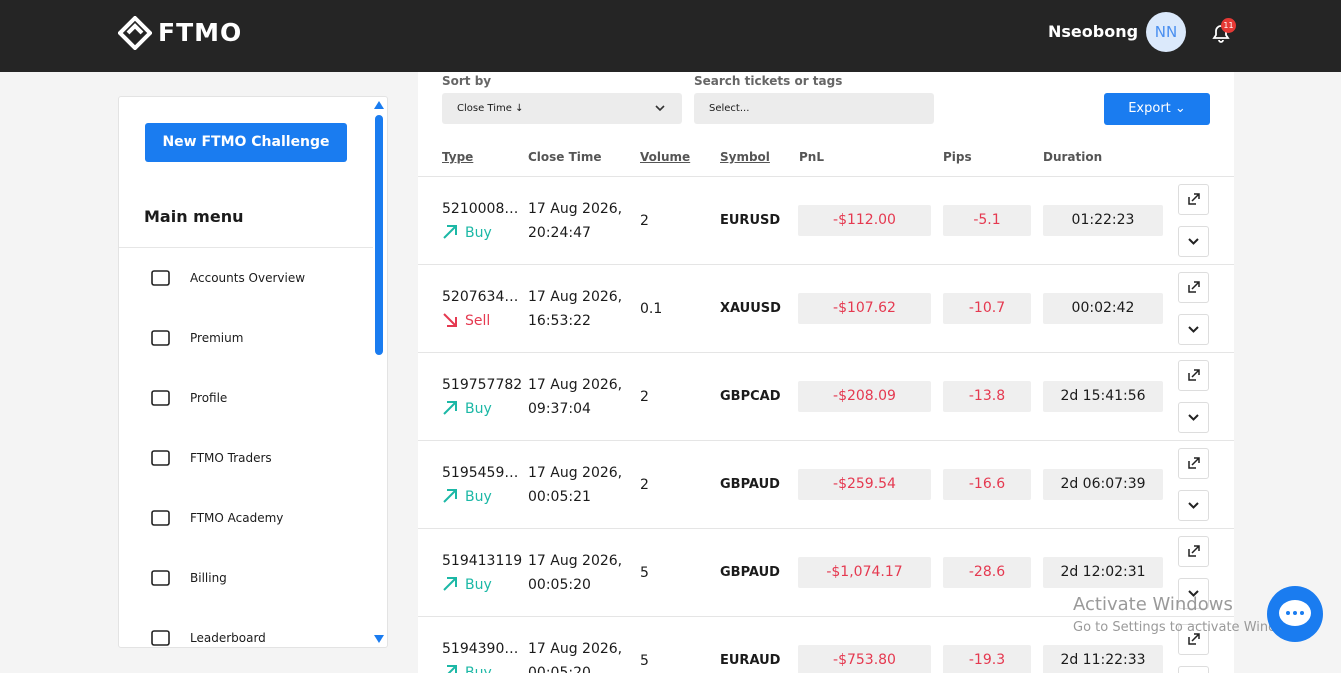  Describe the element at coordinates (864, 484) in the screenshot. I see `pnl: -$259.54` at that location.